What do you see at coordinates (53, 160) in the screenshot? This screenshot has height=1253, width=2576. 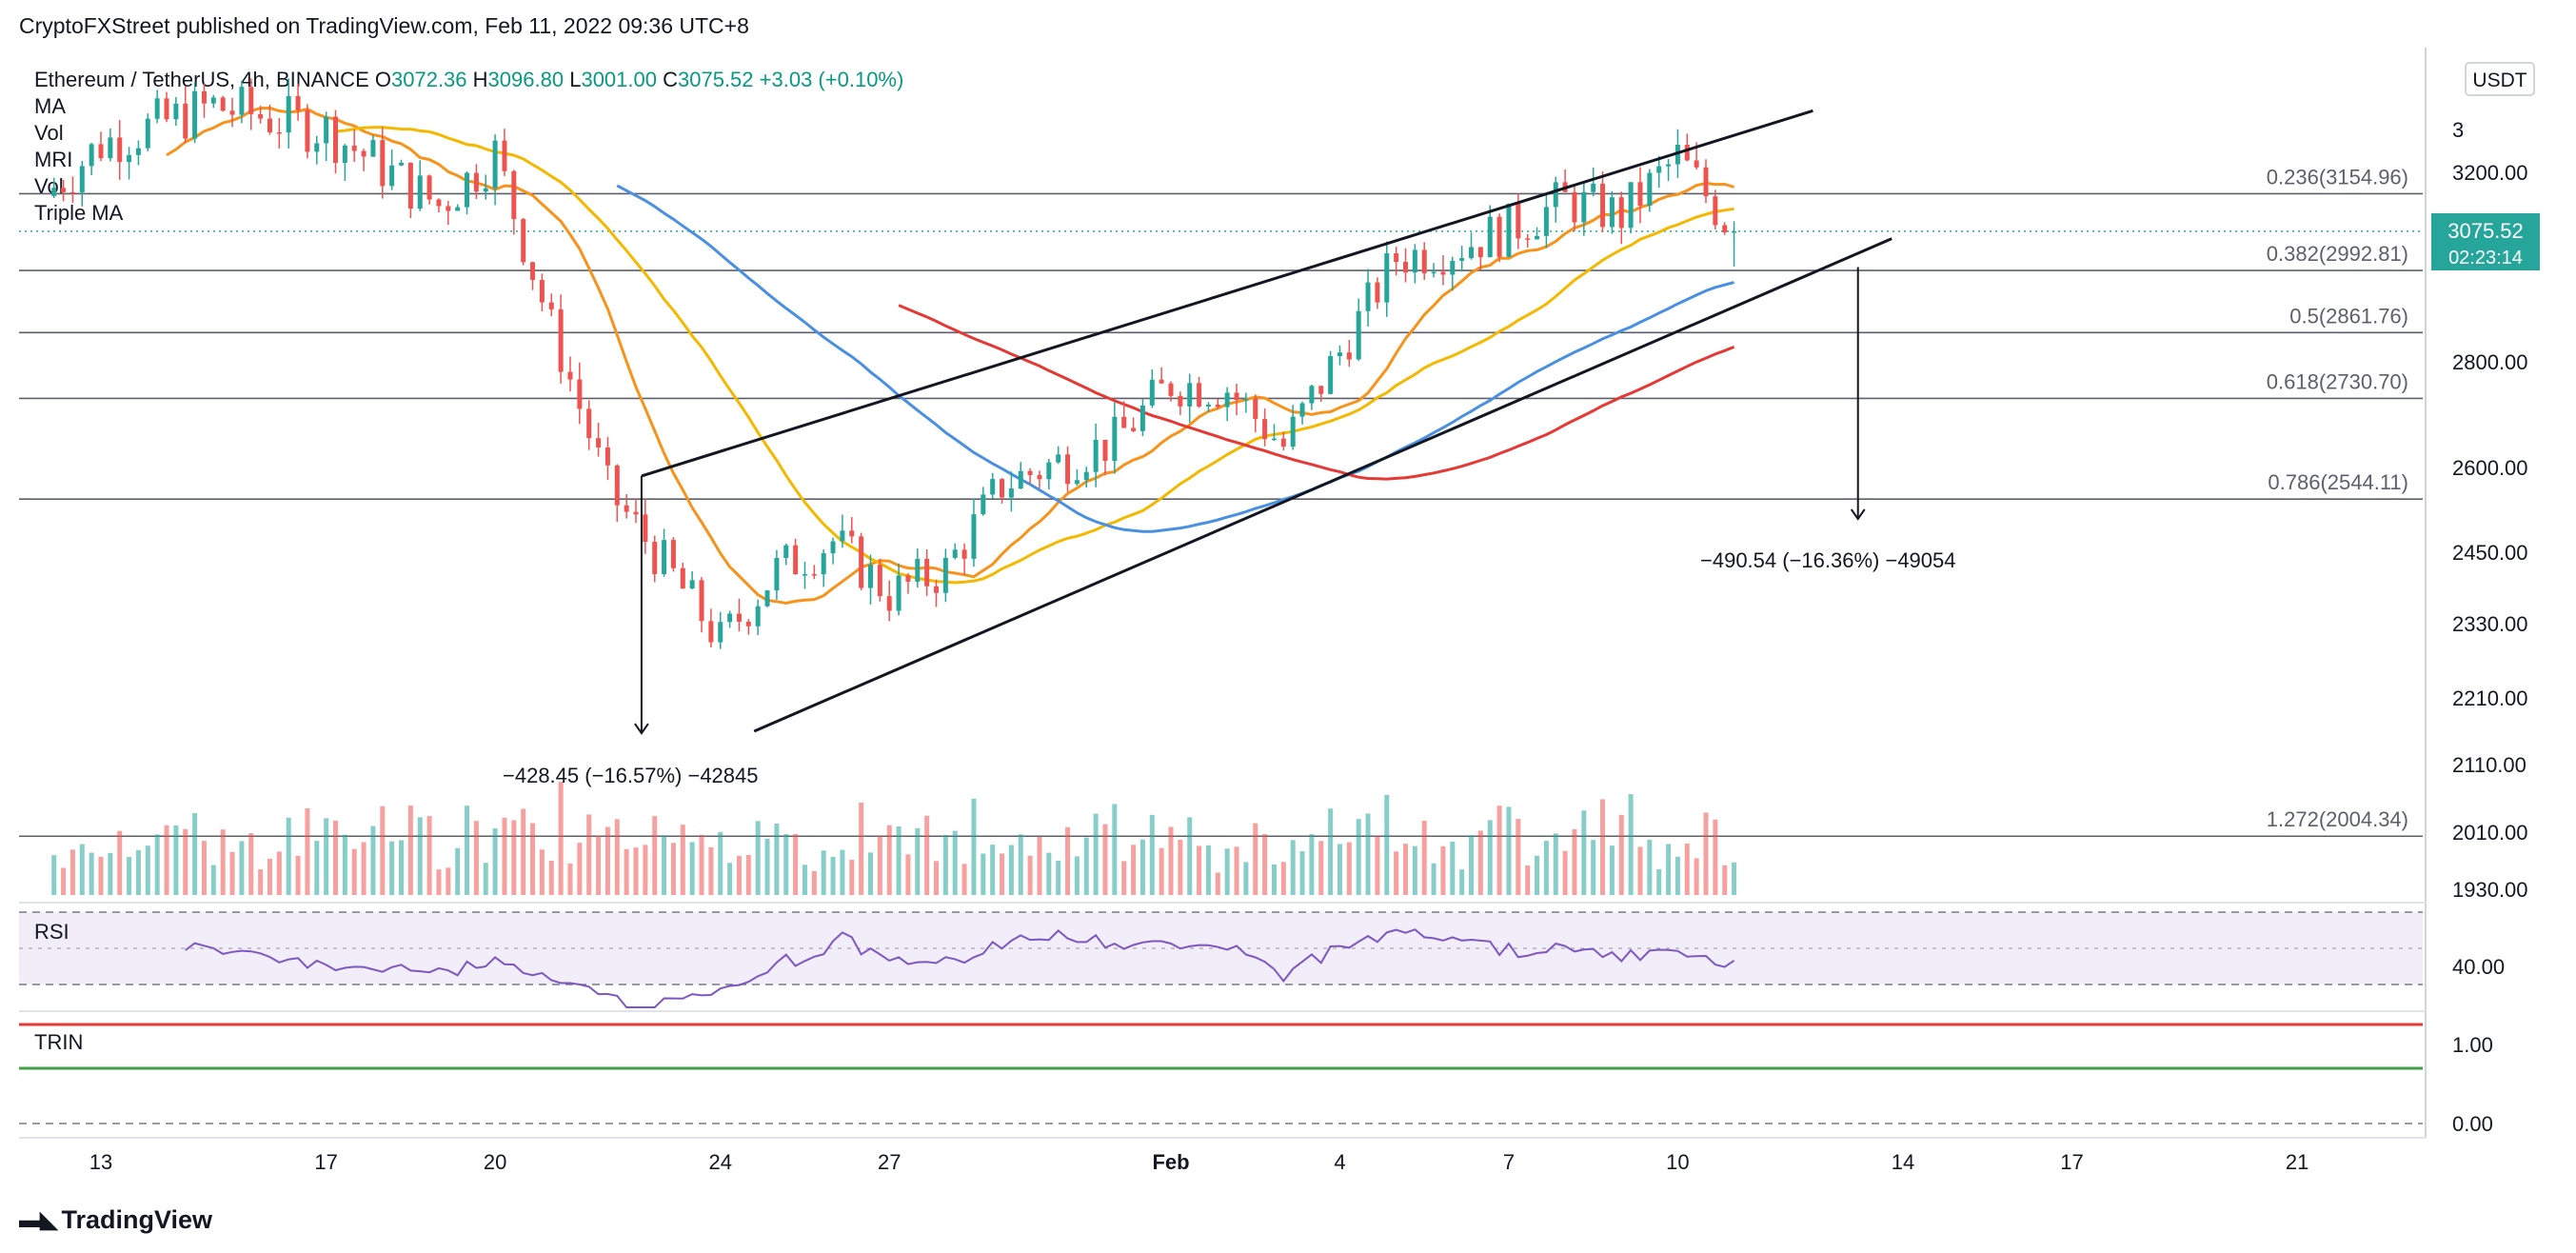 I see `indicator-mri: MRI` at bounding box center [53, 160].